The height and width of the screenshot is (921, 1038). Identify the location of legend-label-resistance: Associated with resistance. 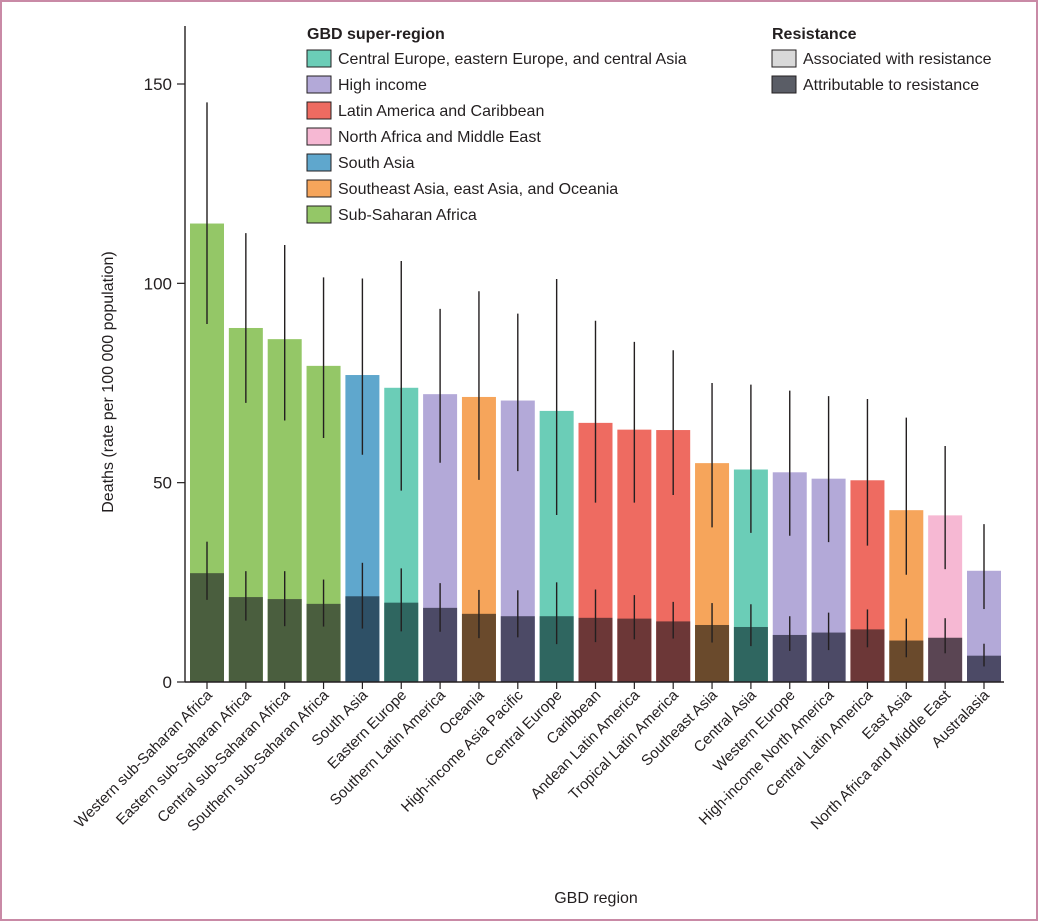
(897, 59).